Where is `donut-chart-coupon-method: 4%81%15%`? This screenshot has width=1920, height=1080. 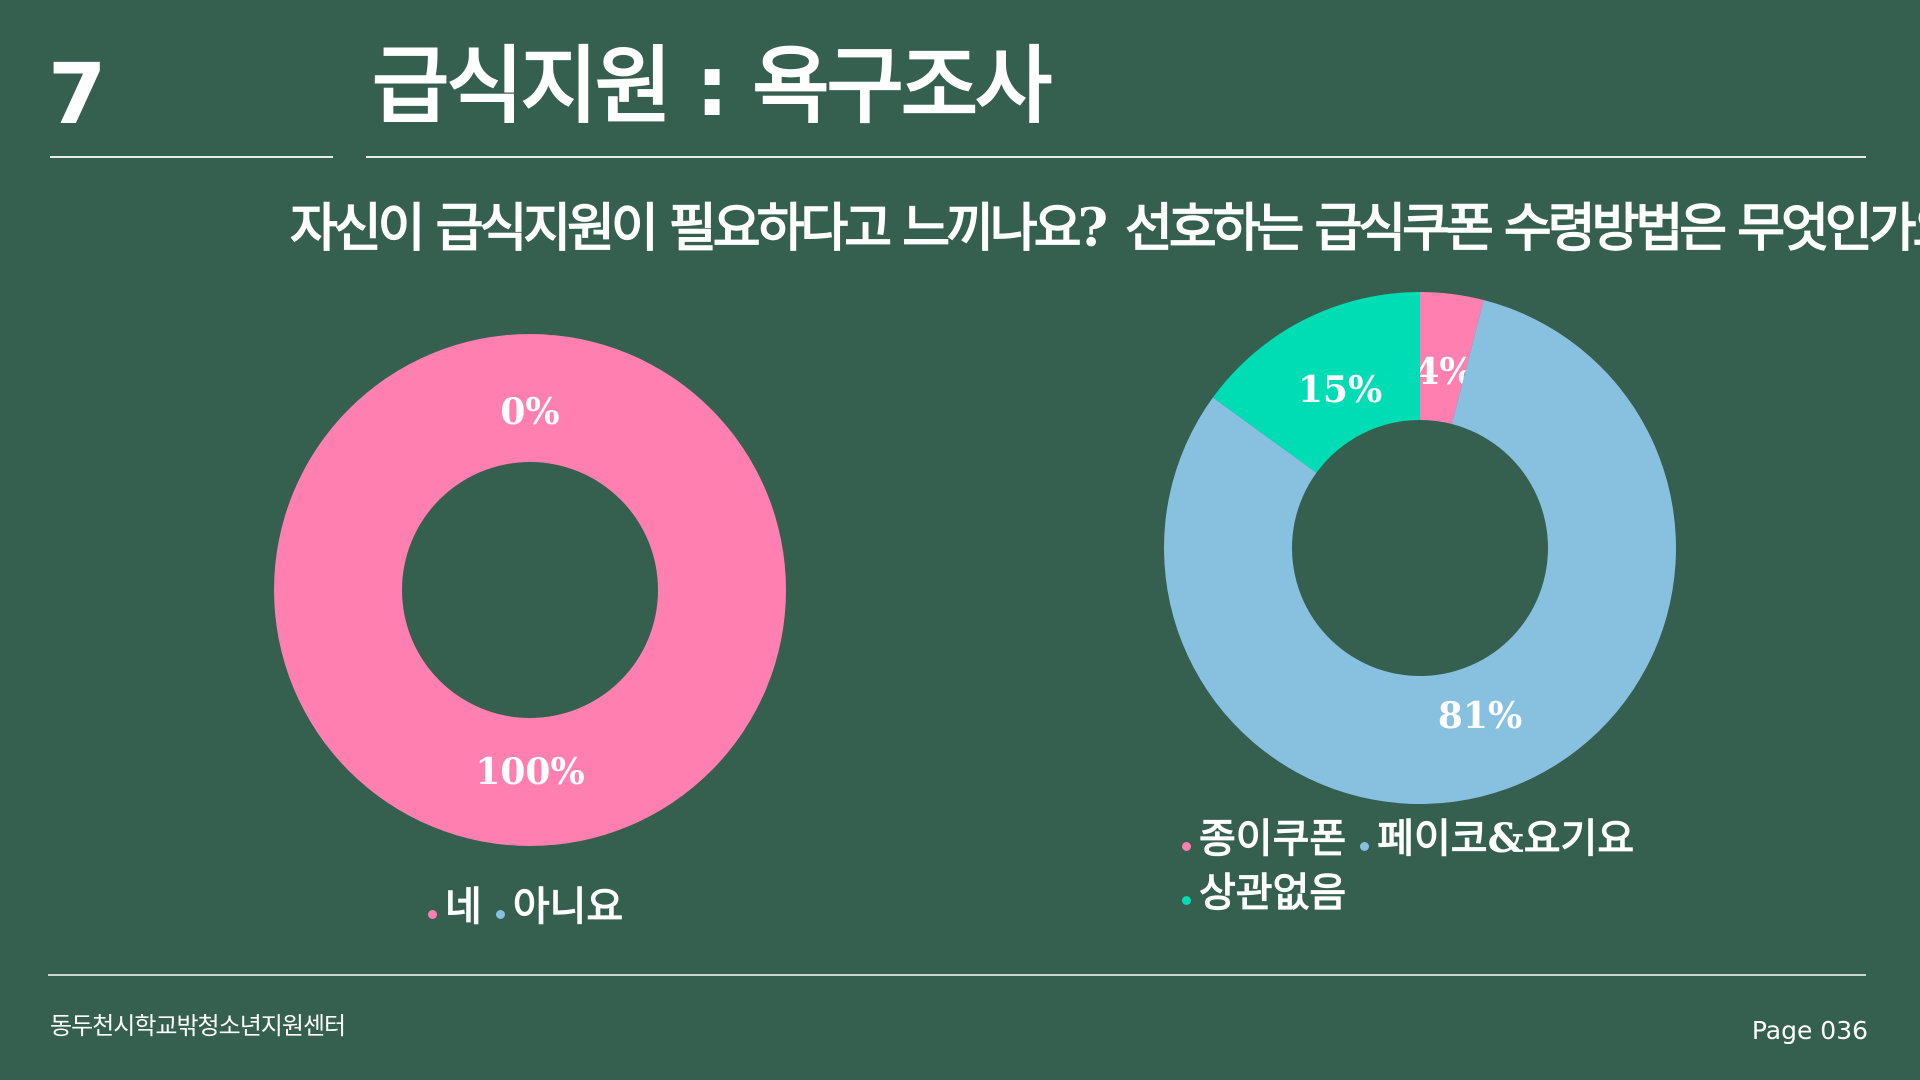
donut-chart-coupon-method: 4%81%15% is located at coordinates (1420, 548).